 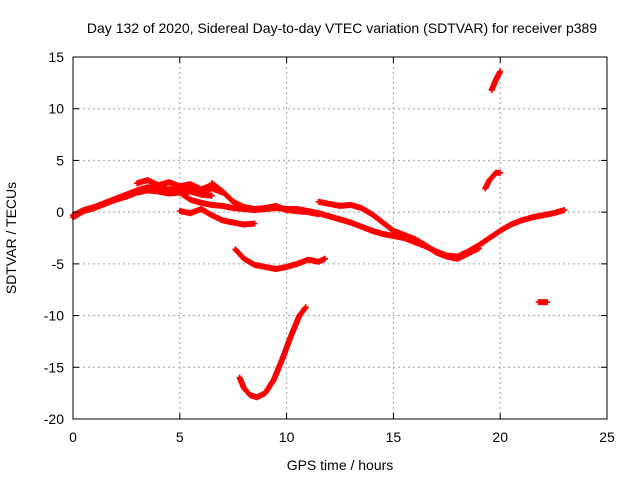 What do you see at coordinates (54, 316) in the screenshot?
I see `y-tick-label: -10` at bounding box center [54, 316].